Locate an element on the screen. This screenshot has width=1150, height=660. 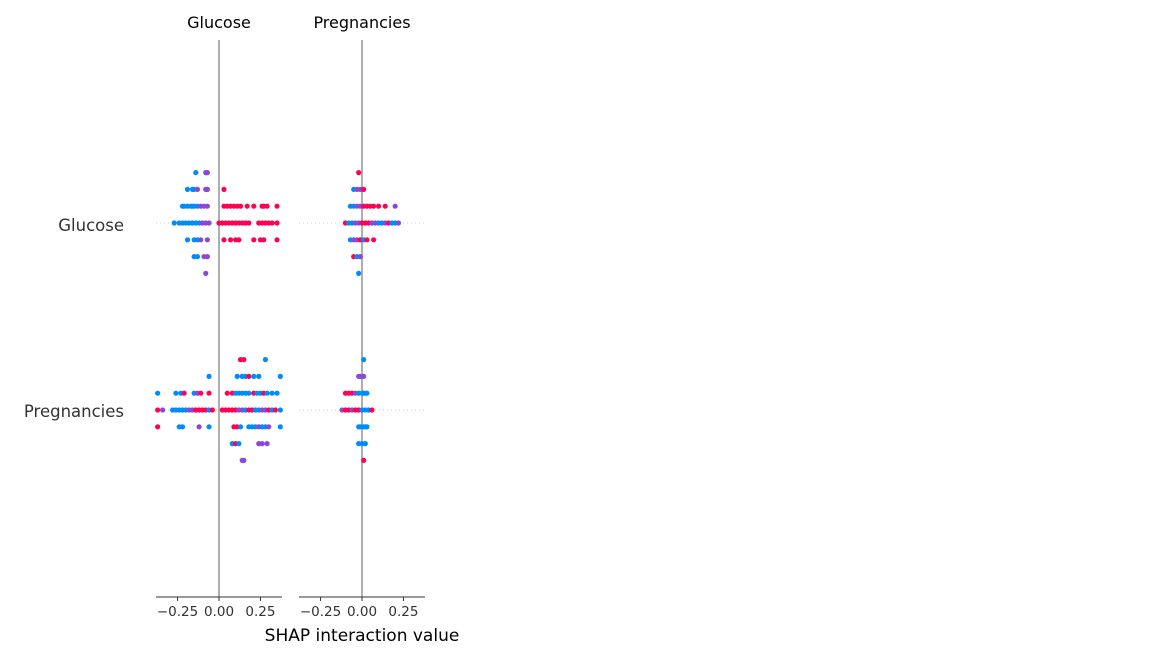
zero-reference-lines is located at coordinates (290, 318).